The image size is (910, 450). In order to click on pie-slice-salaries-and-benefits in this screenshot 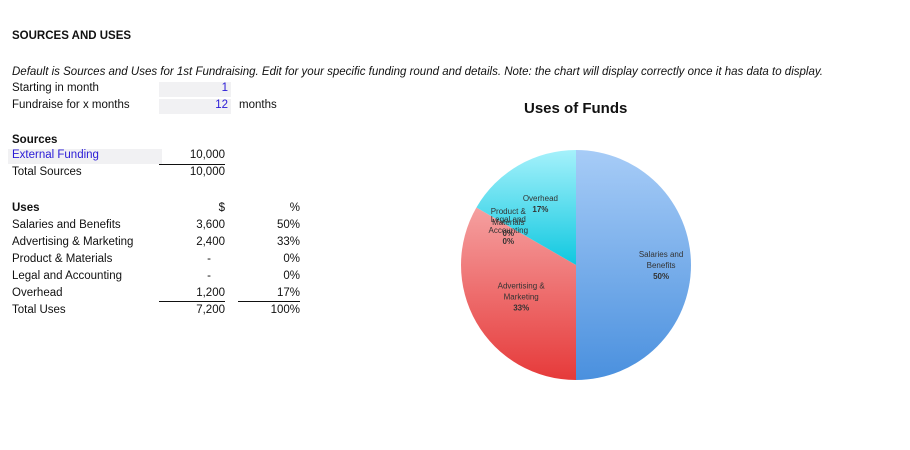, I will do `click(633, 265)`.